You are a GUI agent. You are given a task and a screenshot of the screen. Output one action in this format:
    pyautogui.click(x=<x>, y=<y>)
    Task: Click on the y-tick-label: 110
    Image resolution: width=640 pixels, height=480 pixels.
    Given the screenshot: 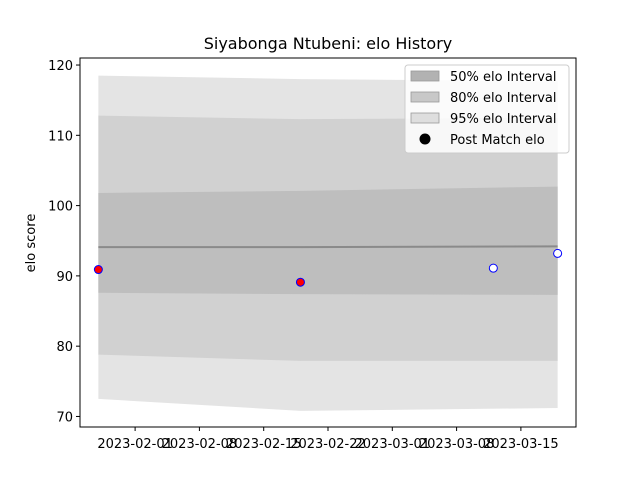 What is the action you would take?
    pyautogui.click(x=60, y=136)
    